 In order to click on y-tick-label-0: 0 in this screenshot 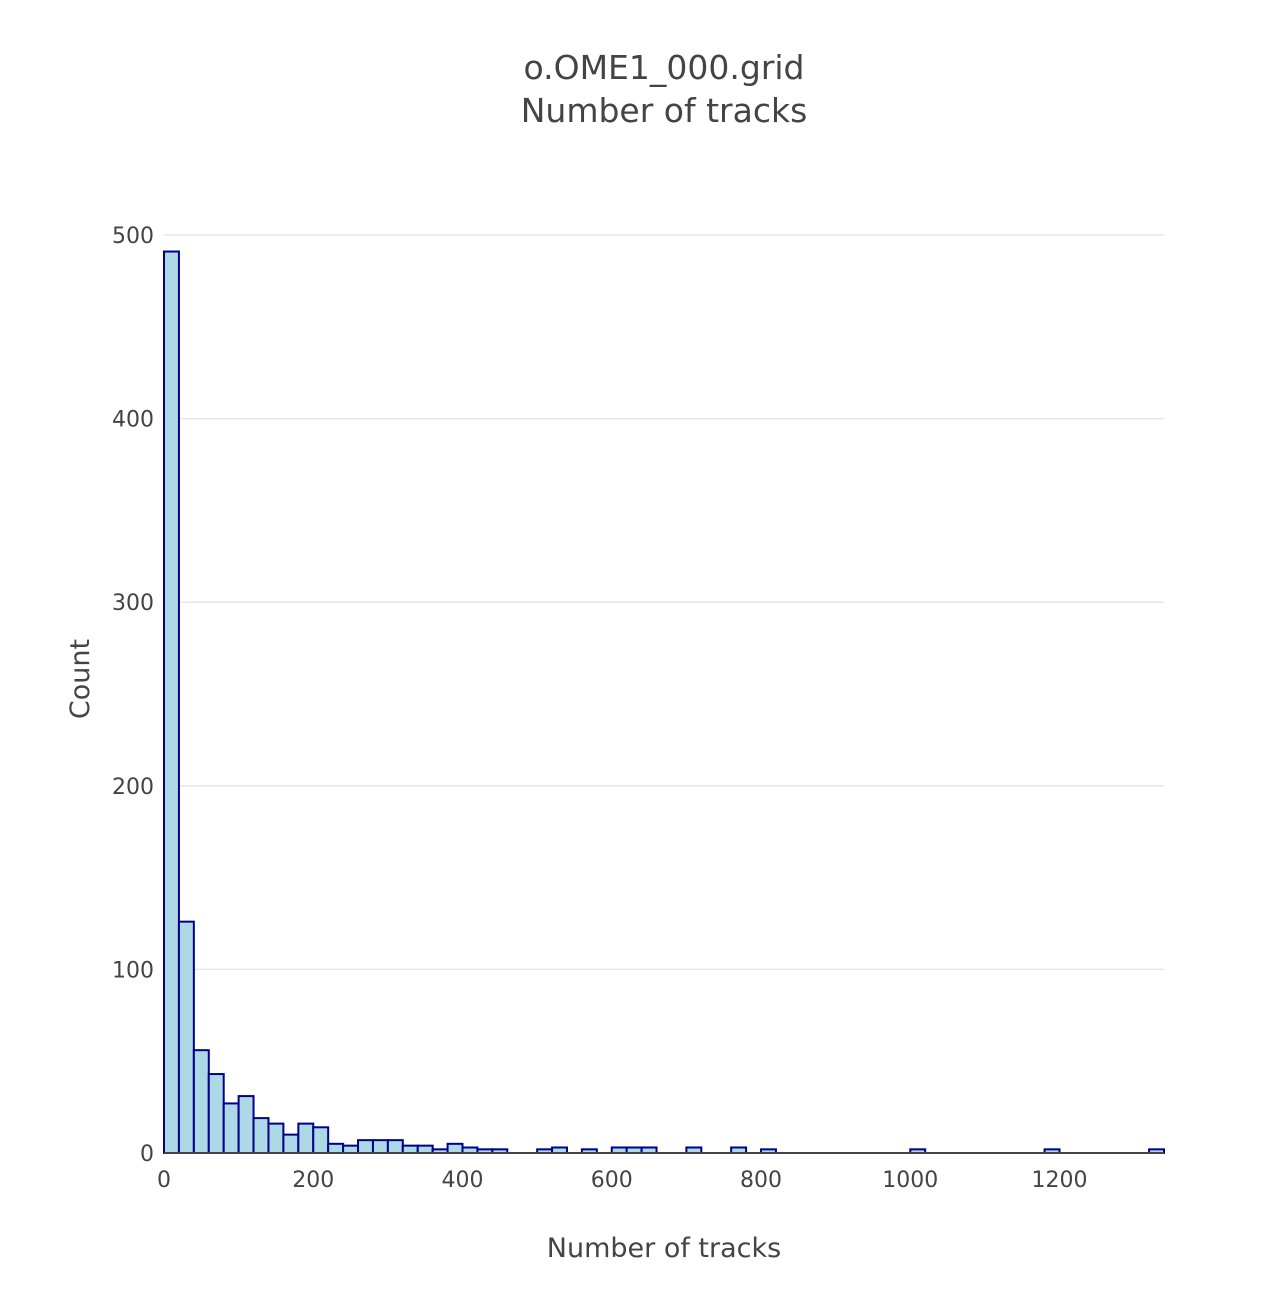, I will do `click(147, 1154)`.